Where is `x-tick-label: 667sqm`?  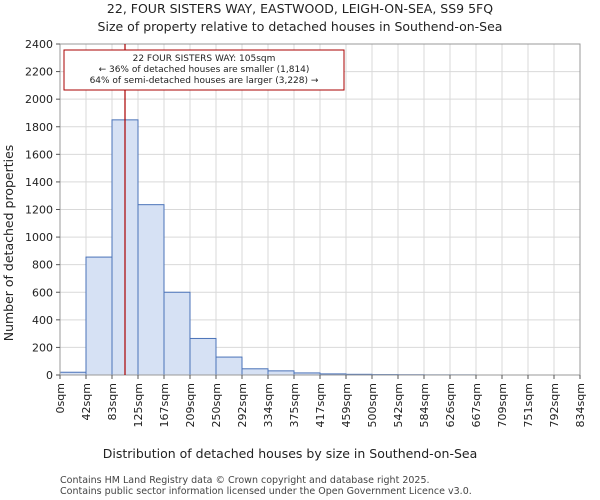
x-tick-label: 667sqm is located at coordinates (476, 405).